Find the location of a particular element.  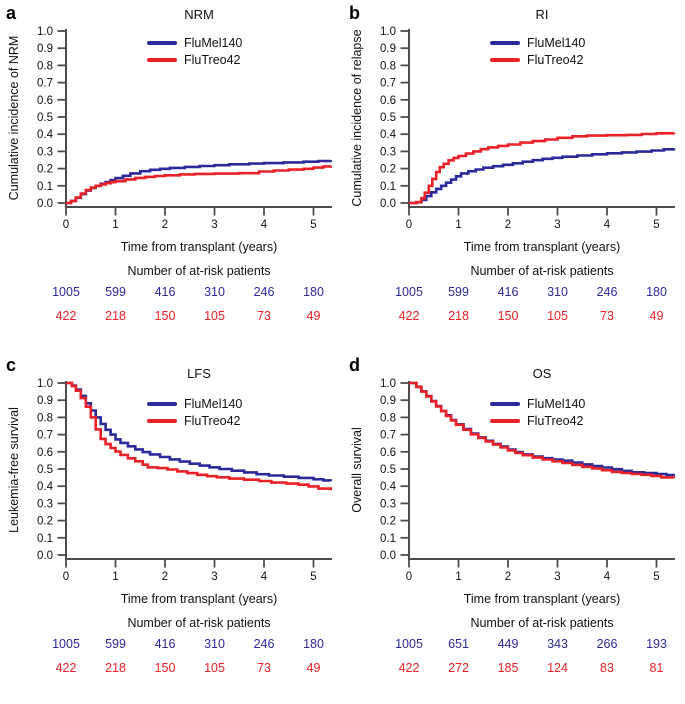

panel-letter-b: b is located at coordinates (354, 13).